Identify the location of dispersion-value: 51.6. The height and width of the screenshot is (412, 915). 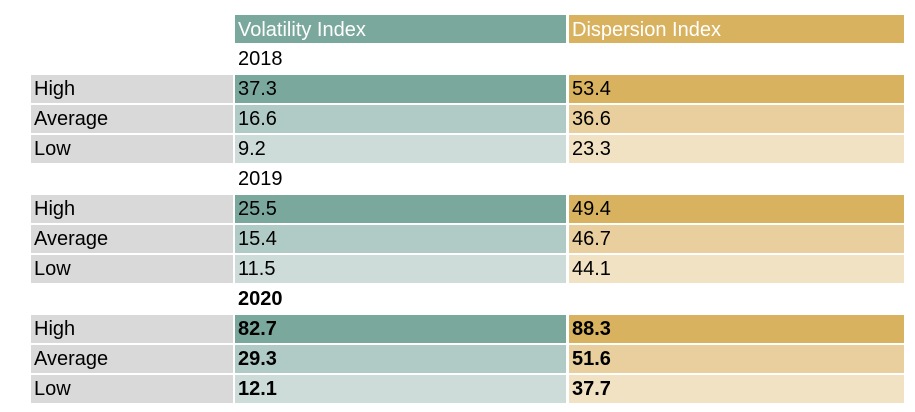
(736, 359).